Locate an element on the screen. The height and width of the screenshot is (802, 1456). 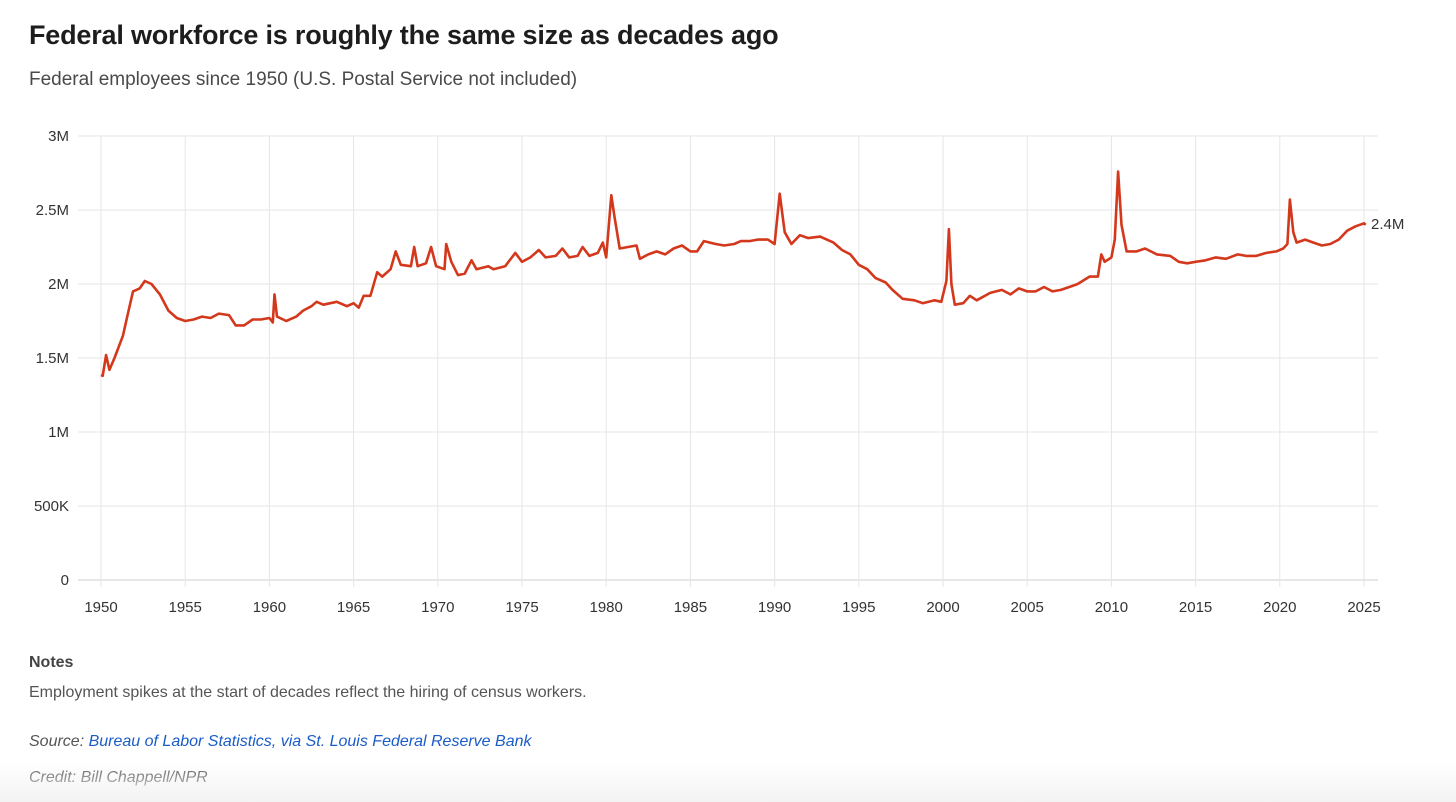
x-tick-label: 1985 is located at coordinates (690, 607).